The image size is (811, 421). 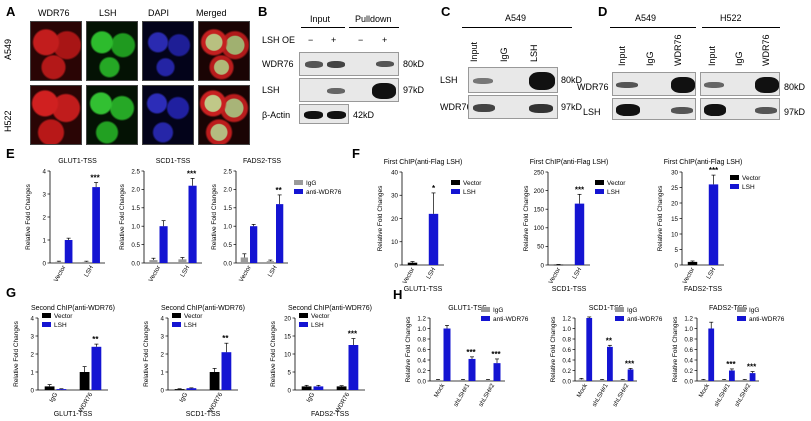 What do you see at coordinates (356, 153) in the screenshot?
I see `panel-label-f: F` at bounding box center [356, 153].